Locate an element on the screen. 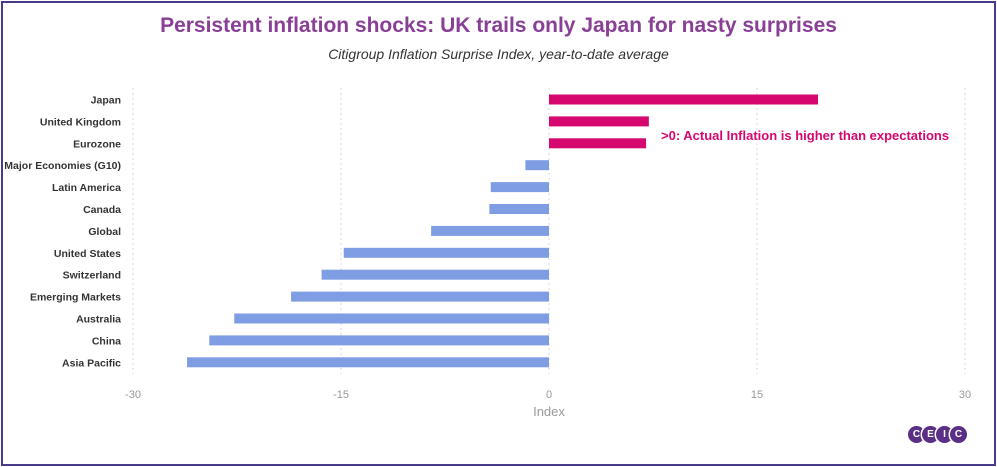 The height and width of the screenshot is (467, 997). category-label: China is located at coordinates (106, 341).